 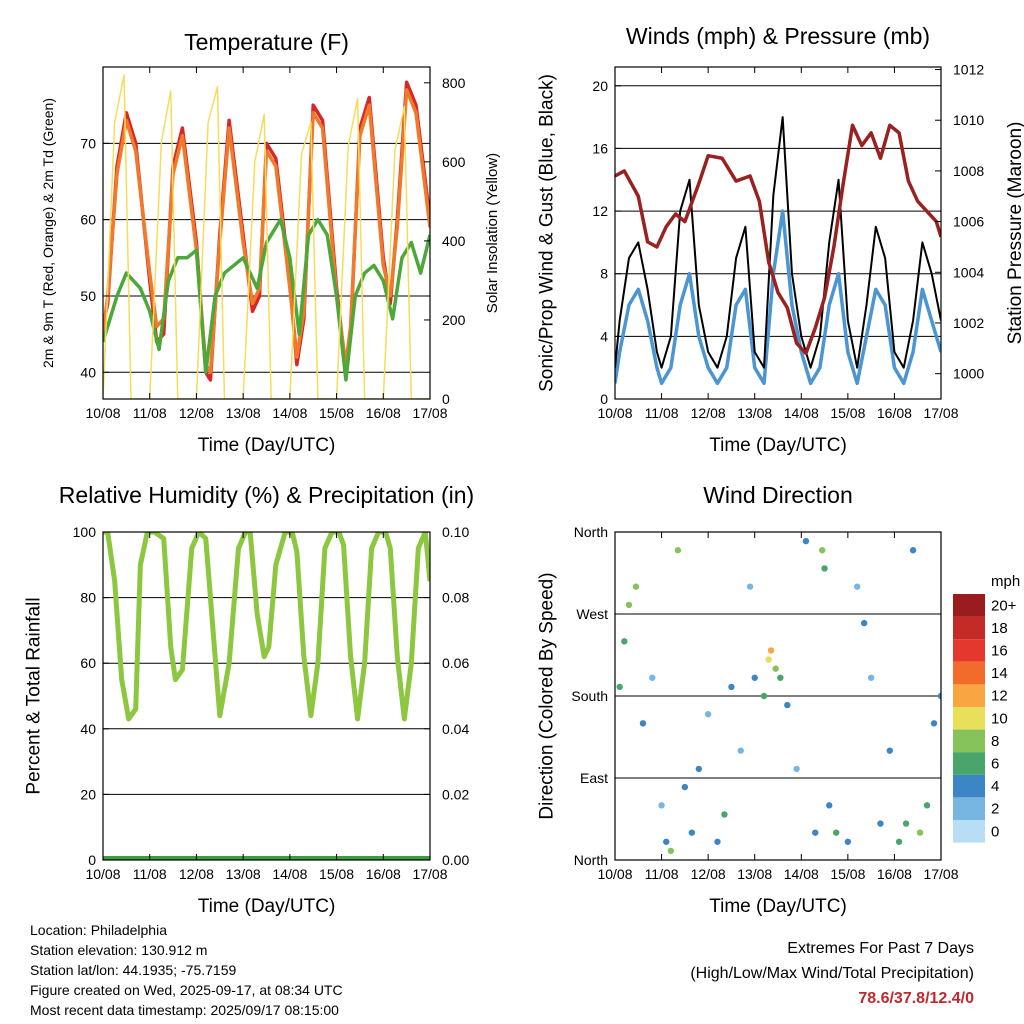 What do you see at coordinates (600, 148) in the screenshot?
I see `y-tick-label: 16` at bounding box center [600, 148].